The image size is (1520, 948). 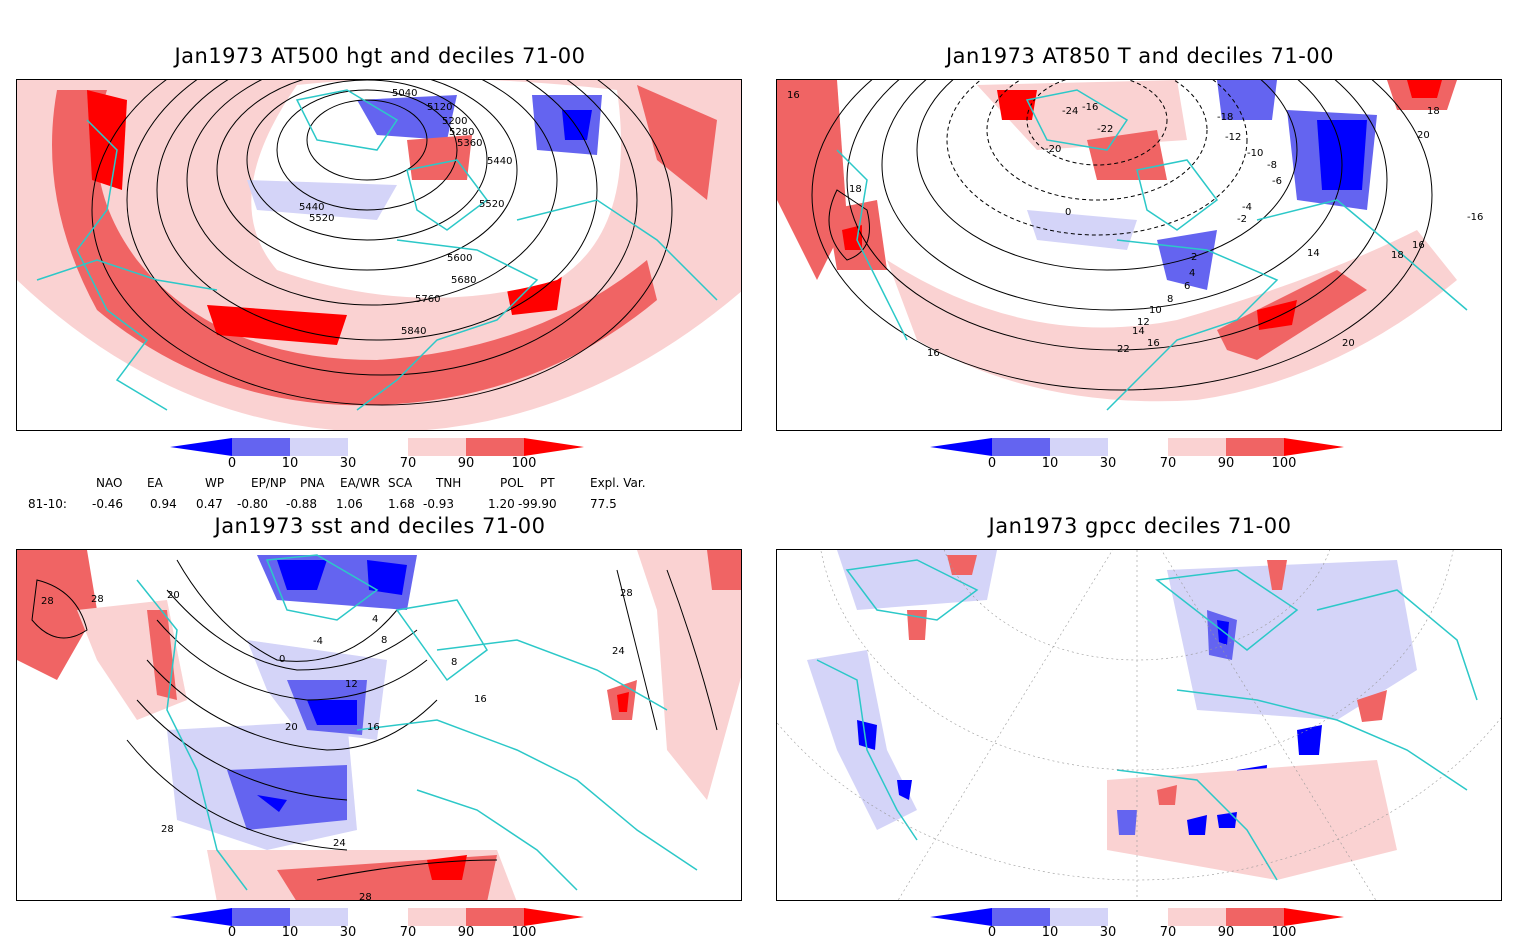 What do you see at coordinates (1255, 153) in the screenshot?
I see `svg-text: -10` at bounding box center [1255, 153].